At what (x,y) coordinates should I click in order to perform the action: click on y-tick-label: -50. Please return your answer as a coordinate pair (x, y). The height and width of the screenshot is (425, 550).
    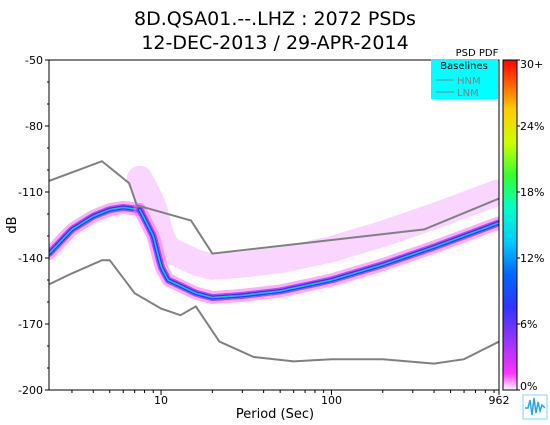
    Looking at the image, I should click on (34, 60).